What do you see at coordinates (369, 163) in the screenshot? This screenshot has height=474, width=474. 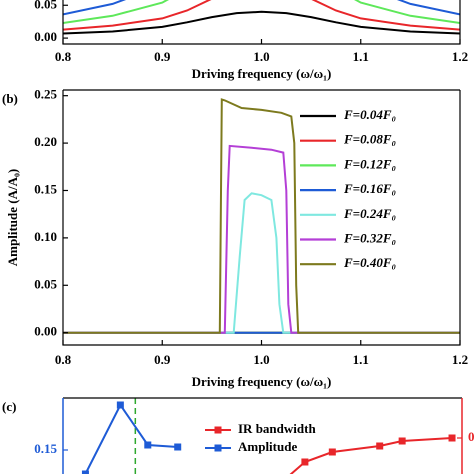 I see `legend-label: F=0.12F₀` at bounding box center [369, 163].